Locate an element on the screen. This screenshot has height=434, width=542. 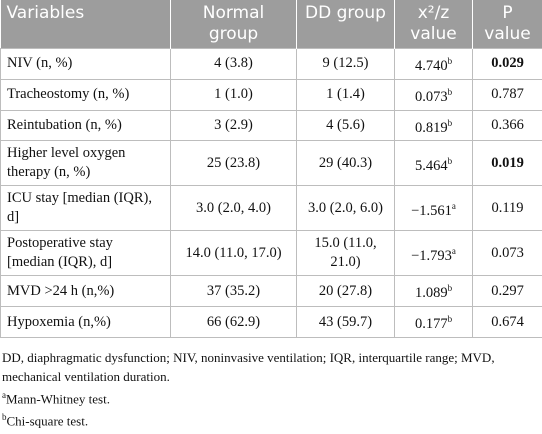
normal-value: 4 (3.8) is located at coordinates (233, 63).